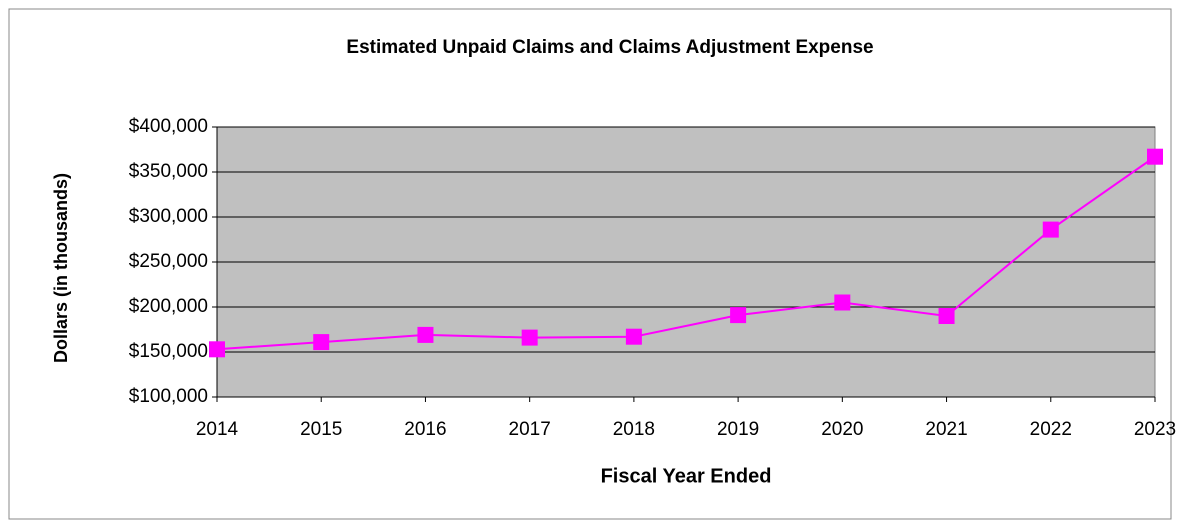 Image resolution: width=1179 pixels, height=523 pixels. What do you see at coordinates (168, 306) in the screenshot?
I see `y-tick-label: $200,000` at bounding box center [168, 306].